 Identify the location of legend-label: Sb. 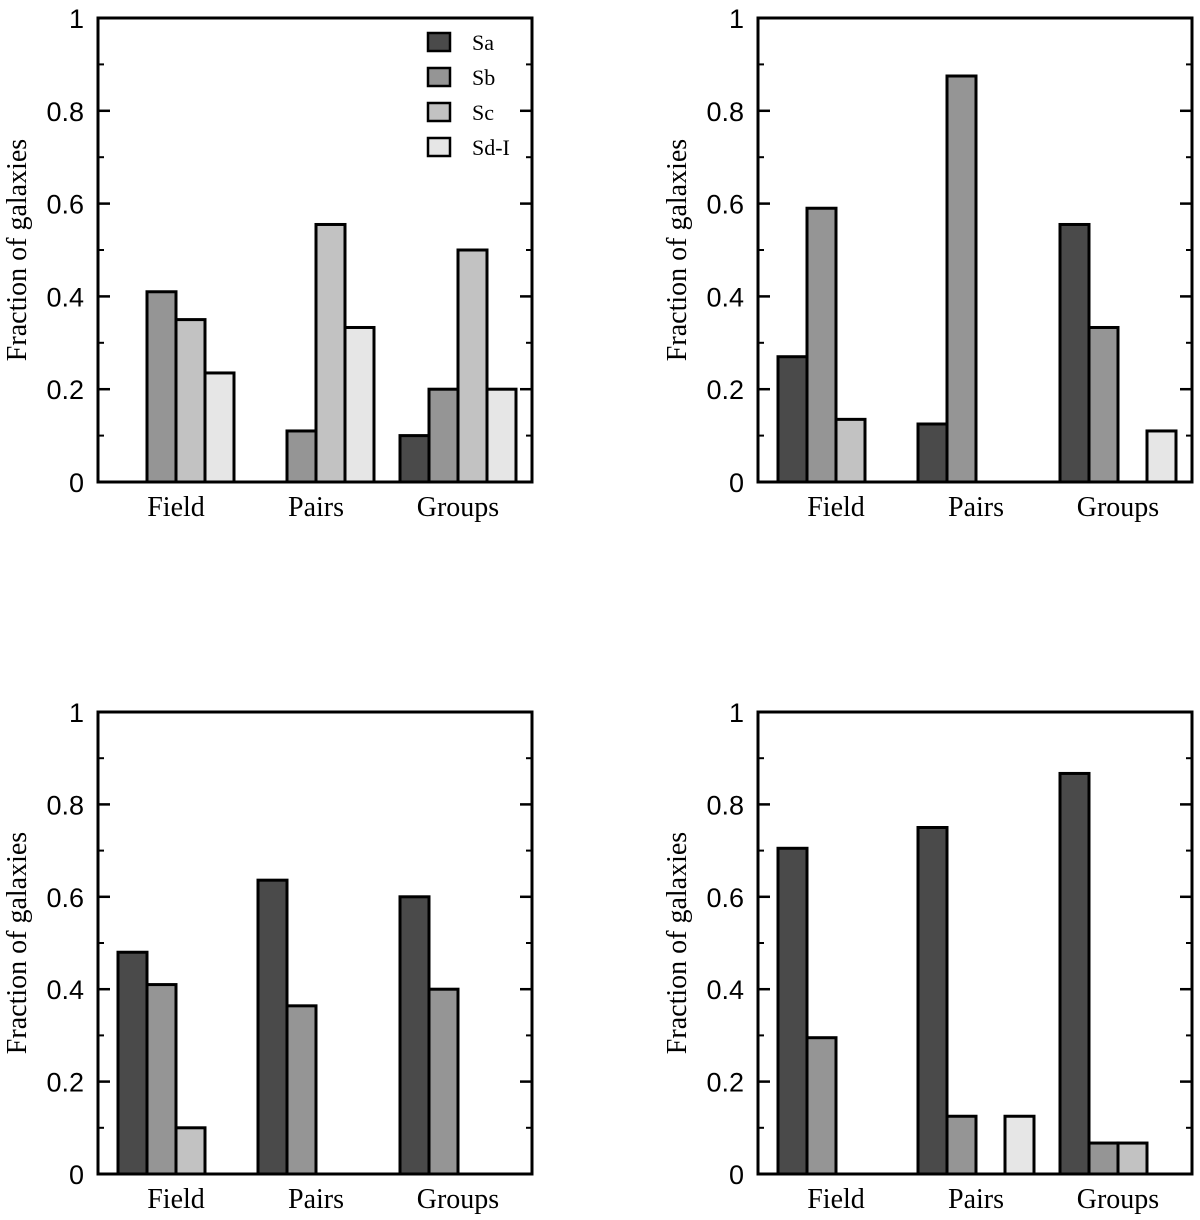
(483, 77).